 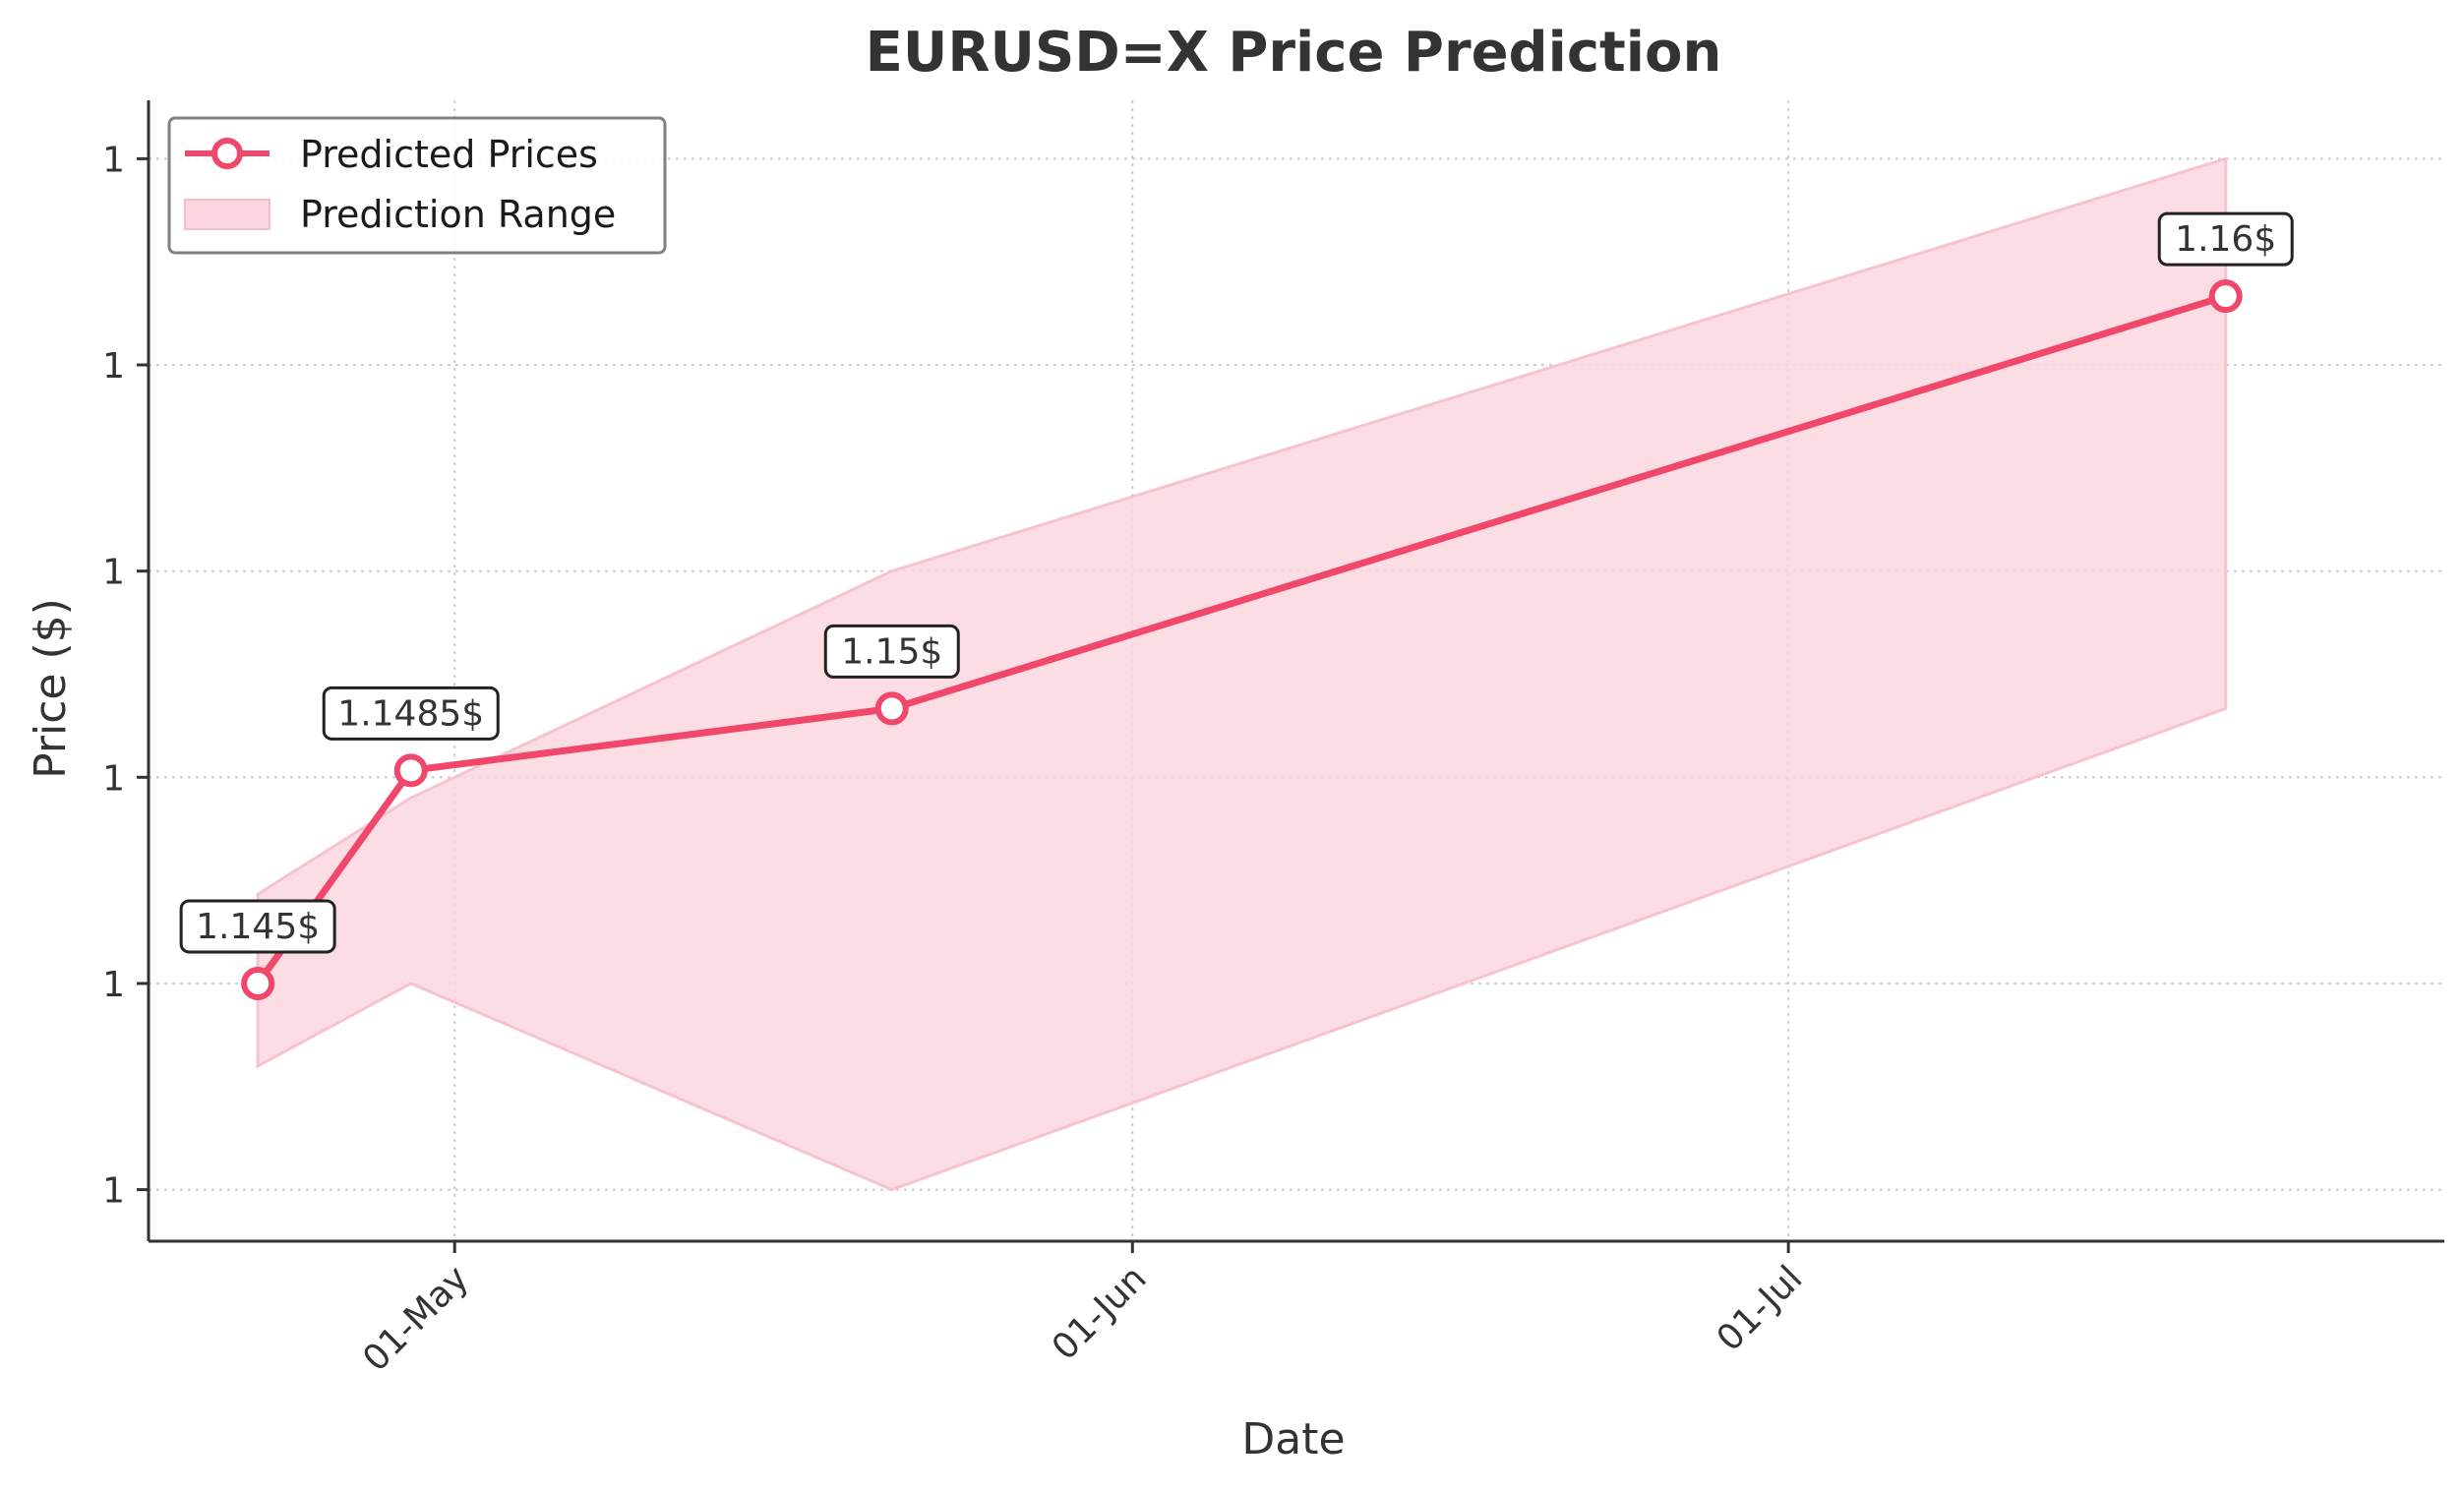 I want to click on chart-title: EURUSD=X Price Prediction, so click(x=1294, y=53).